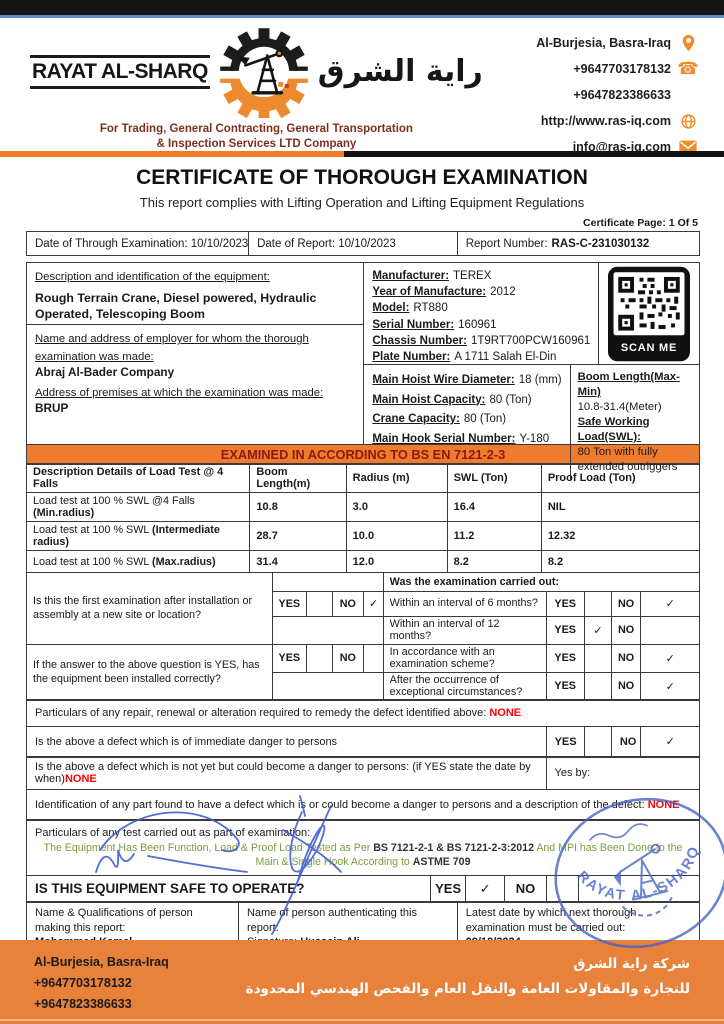 The width and height of the screenshot is (724, 1024). What do you see at coordinates (597, 658) in the screenshot?
I see `sub3-yes-checkbox` at bounding box center [597, 658].